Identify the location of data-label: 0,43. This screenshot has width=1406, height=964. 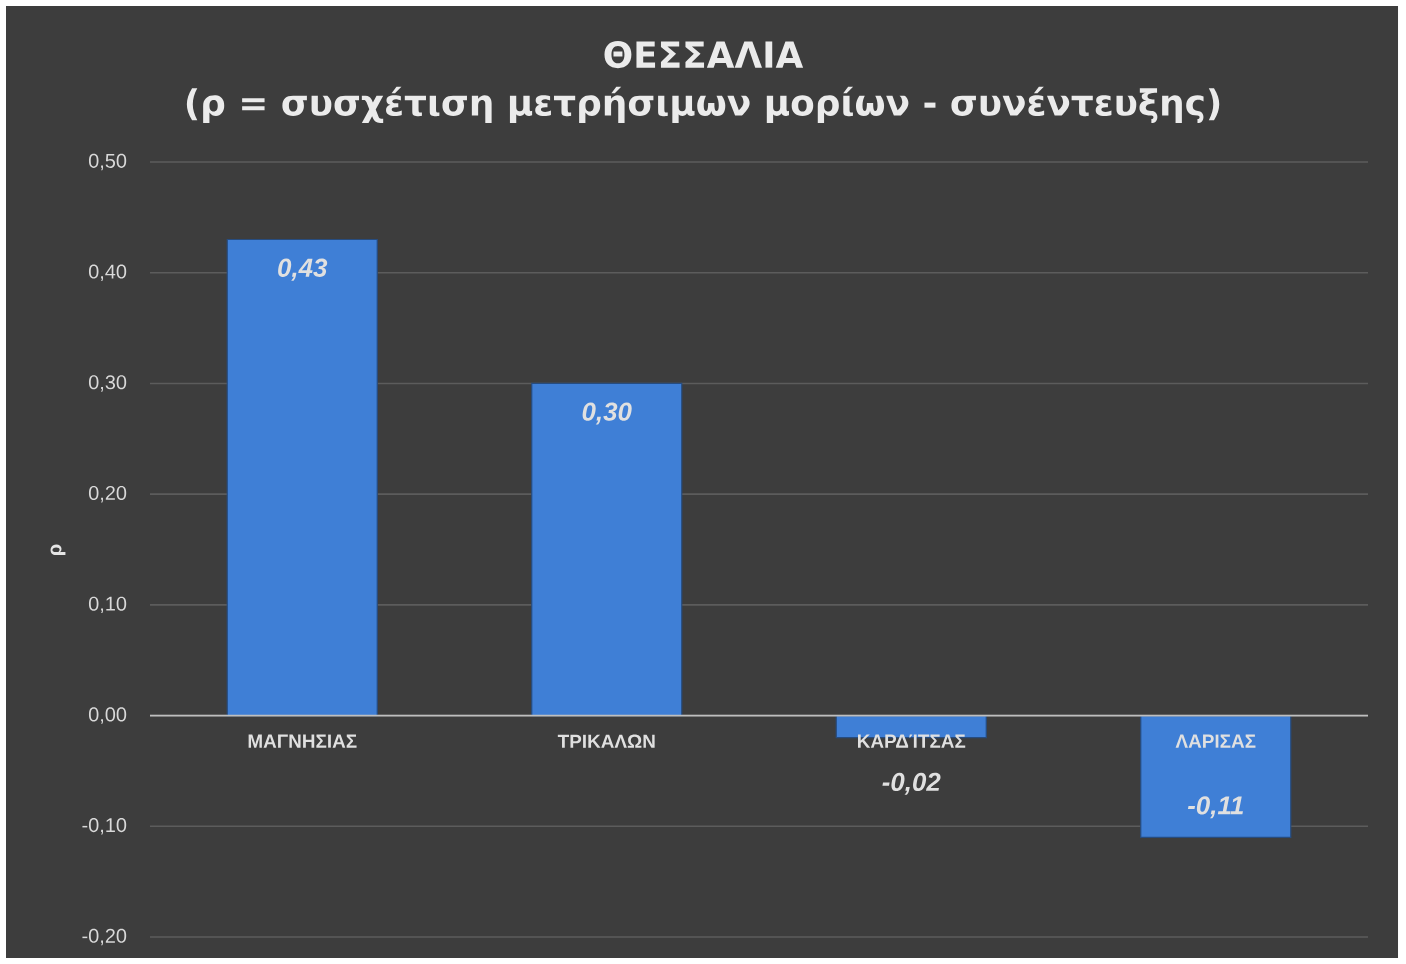
(303, 269).